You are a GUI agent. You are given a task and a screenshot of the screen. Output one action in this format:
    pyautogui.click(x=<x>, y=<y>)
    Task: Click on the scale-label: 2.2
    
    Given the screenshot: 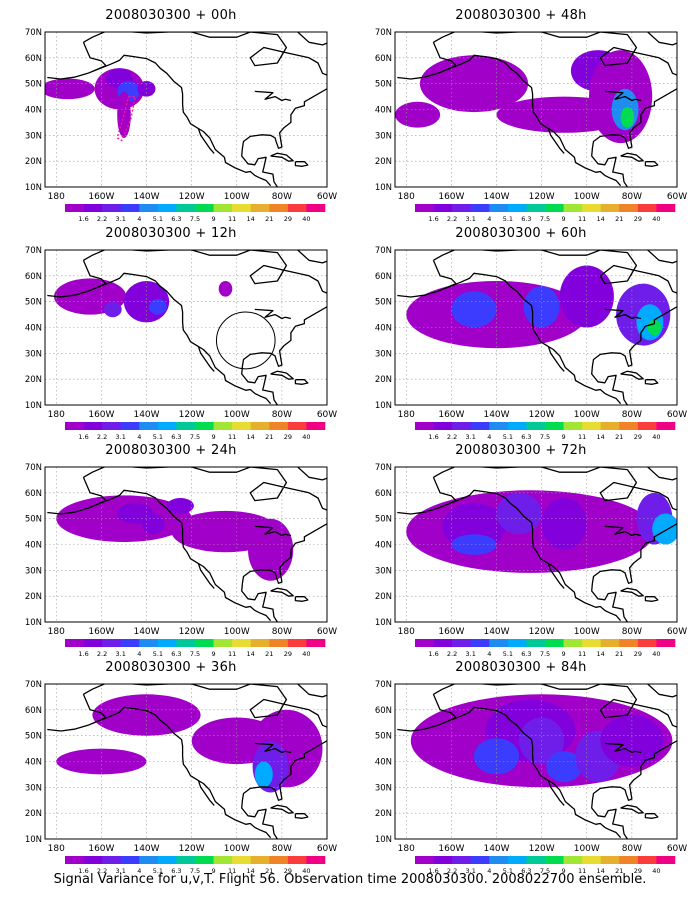 What is the action you would take?
    pyautogui.click(x=452, y=437)
    